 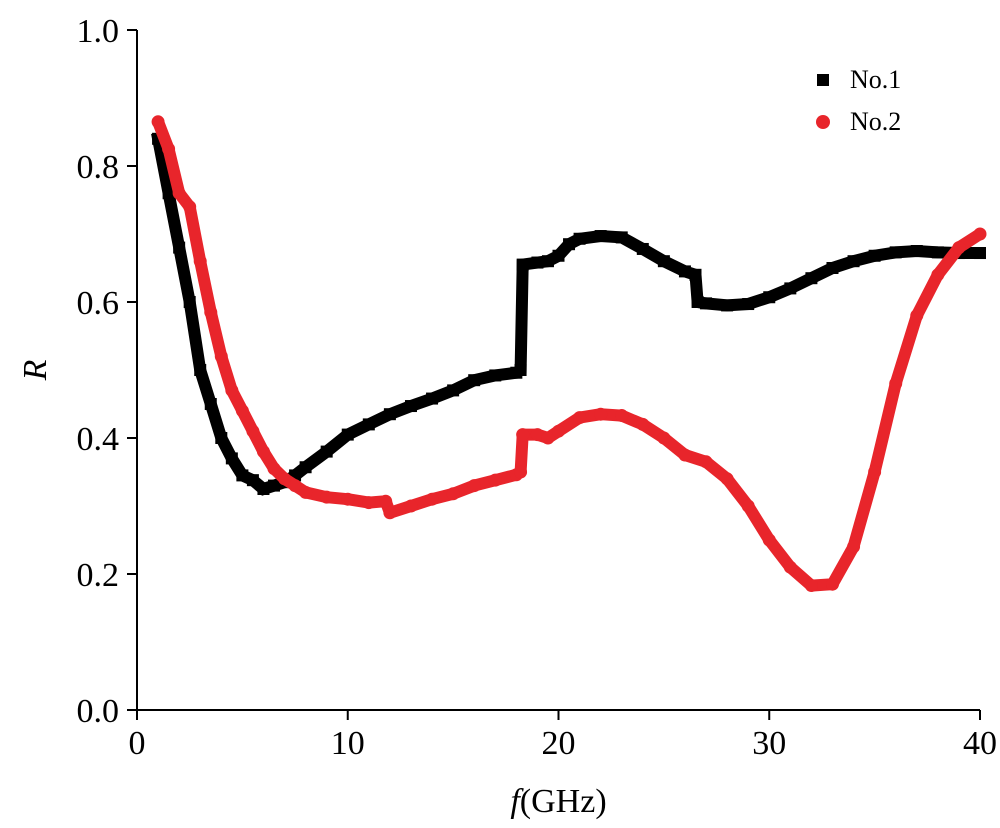 I want to click on x-tick-label: 10, so click(x=348, y=743).